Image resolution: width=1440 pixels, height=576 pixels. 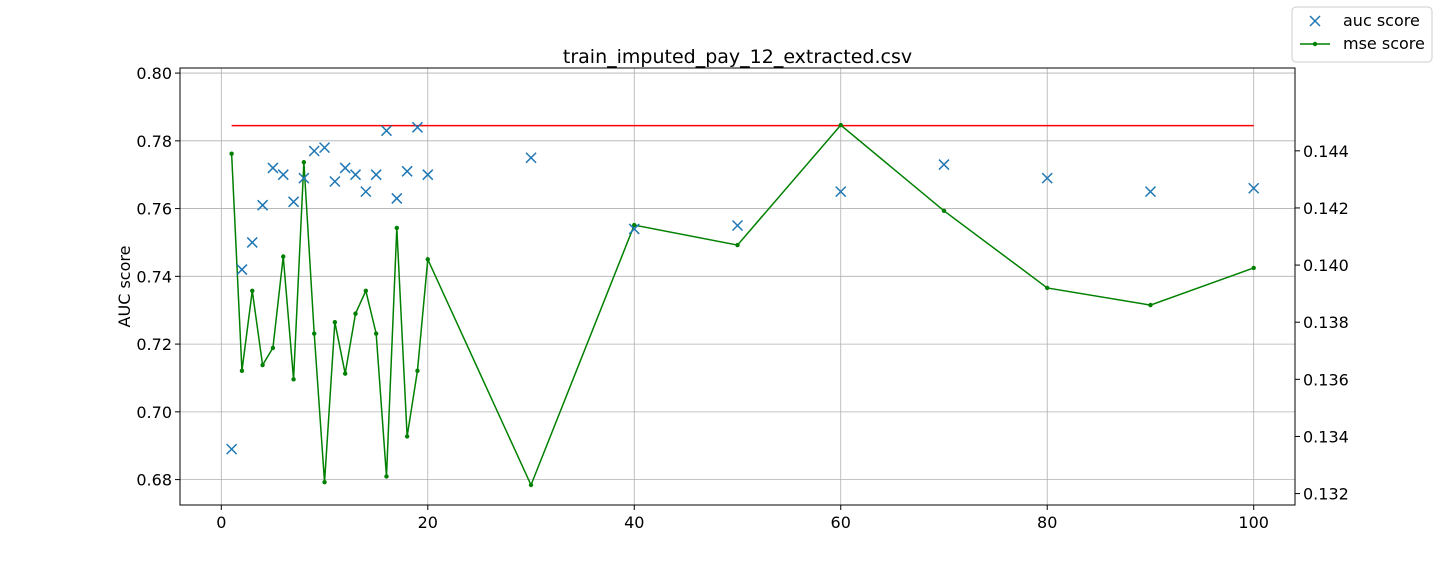 What do you see at coordinates (1384, 43) in the screenshot?
I see `legend-label-mse: mse score` at bounding box center [1384, 43].